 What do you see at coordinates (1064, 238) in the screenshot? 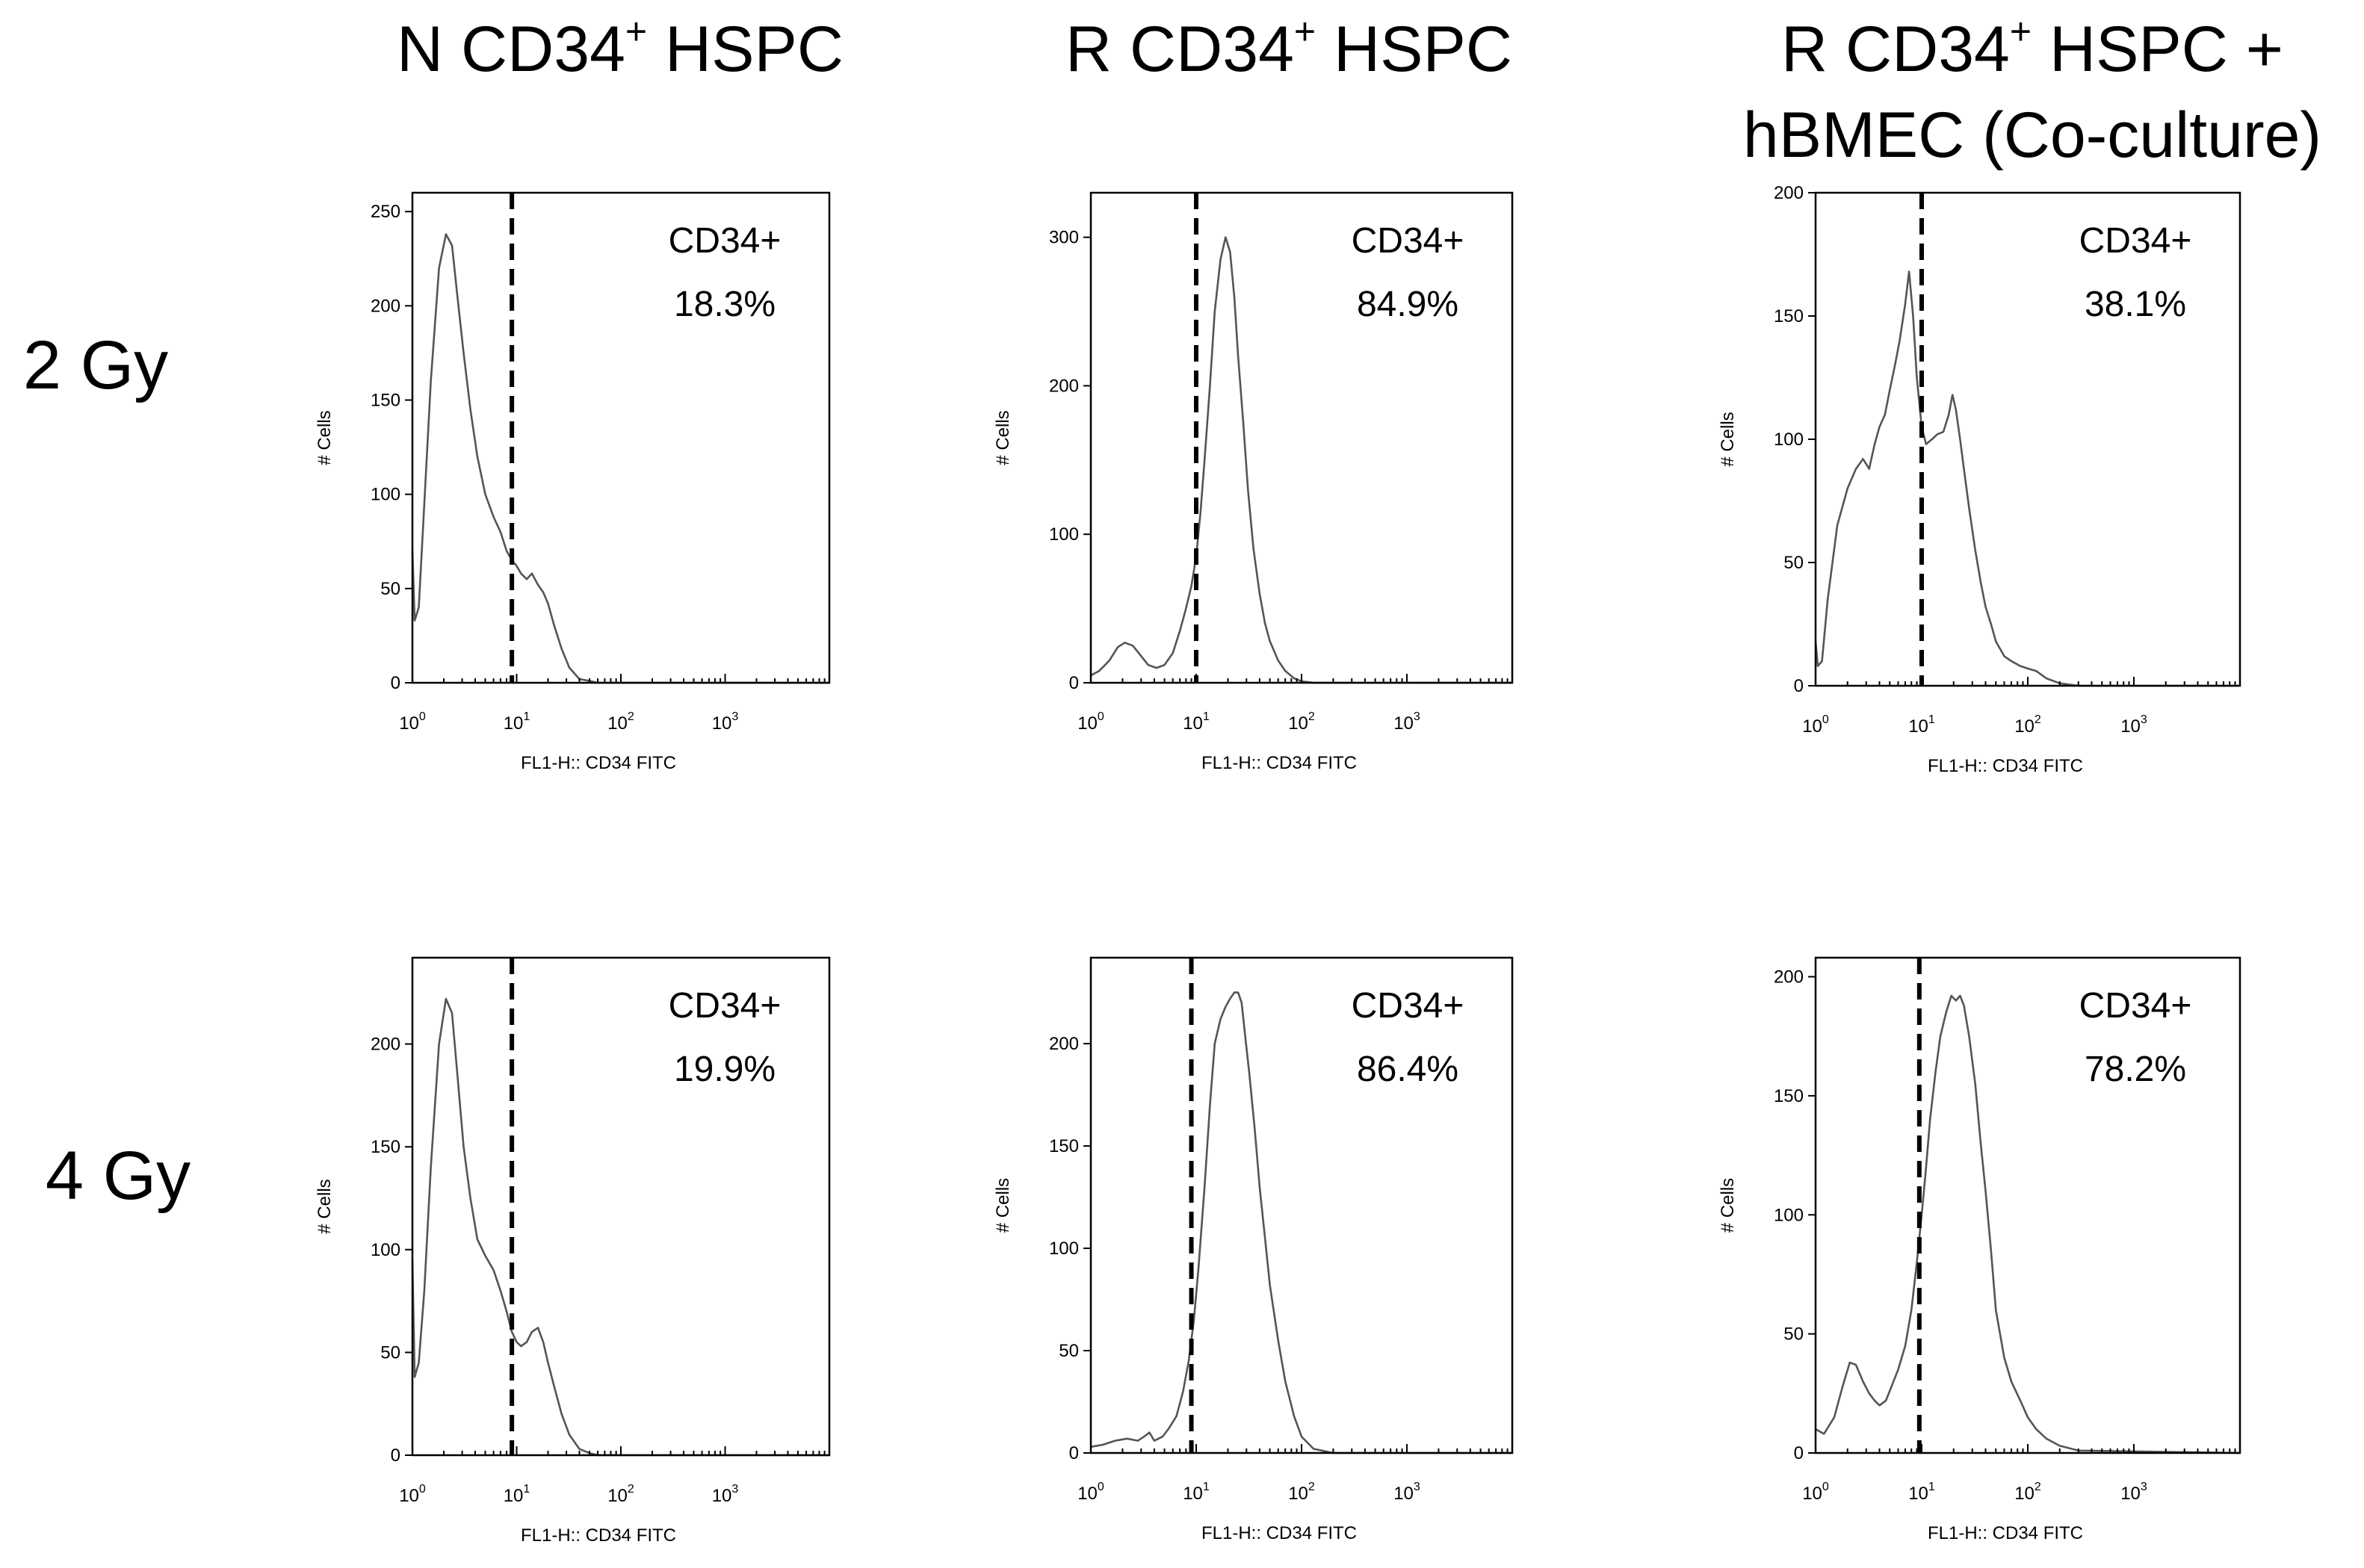
I see `y-tick-label: 300` at bounding box center [1064, 238].